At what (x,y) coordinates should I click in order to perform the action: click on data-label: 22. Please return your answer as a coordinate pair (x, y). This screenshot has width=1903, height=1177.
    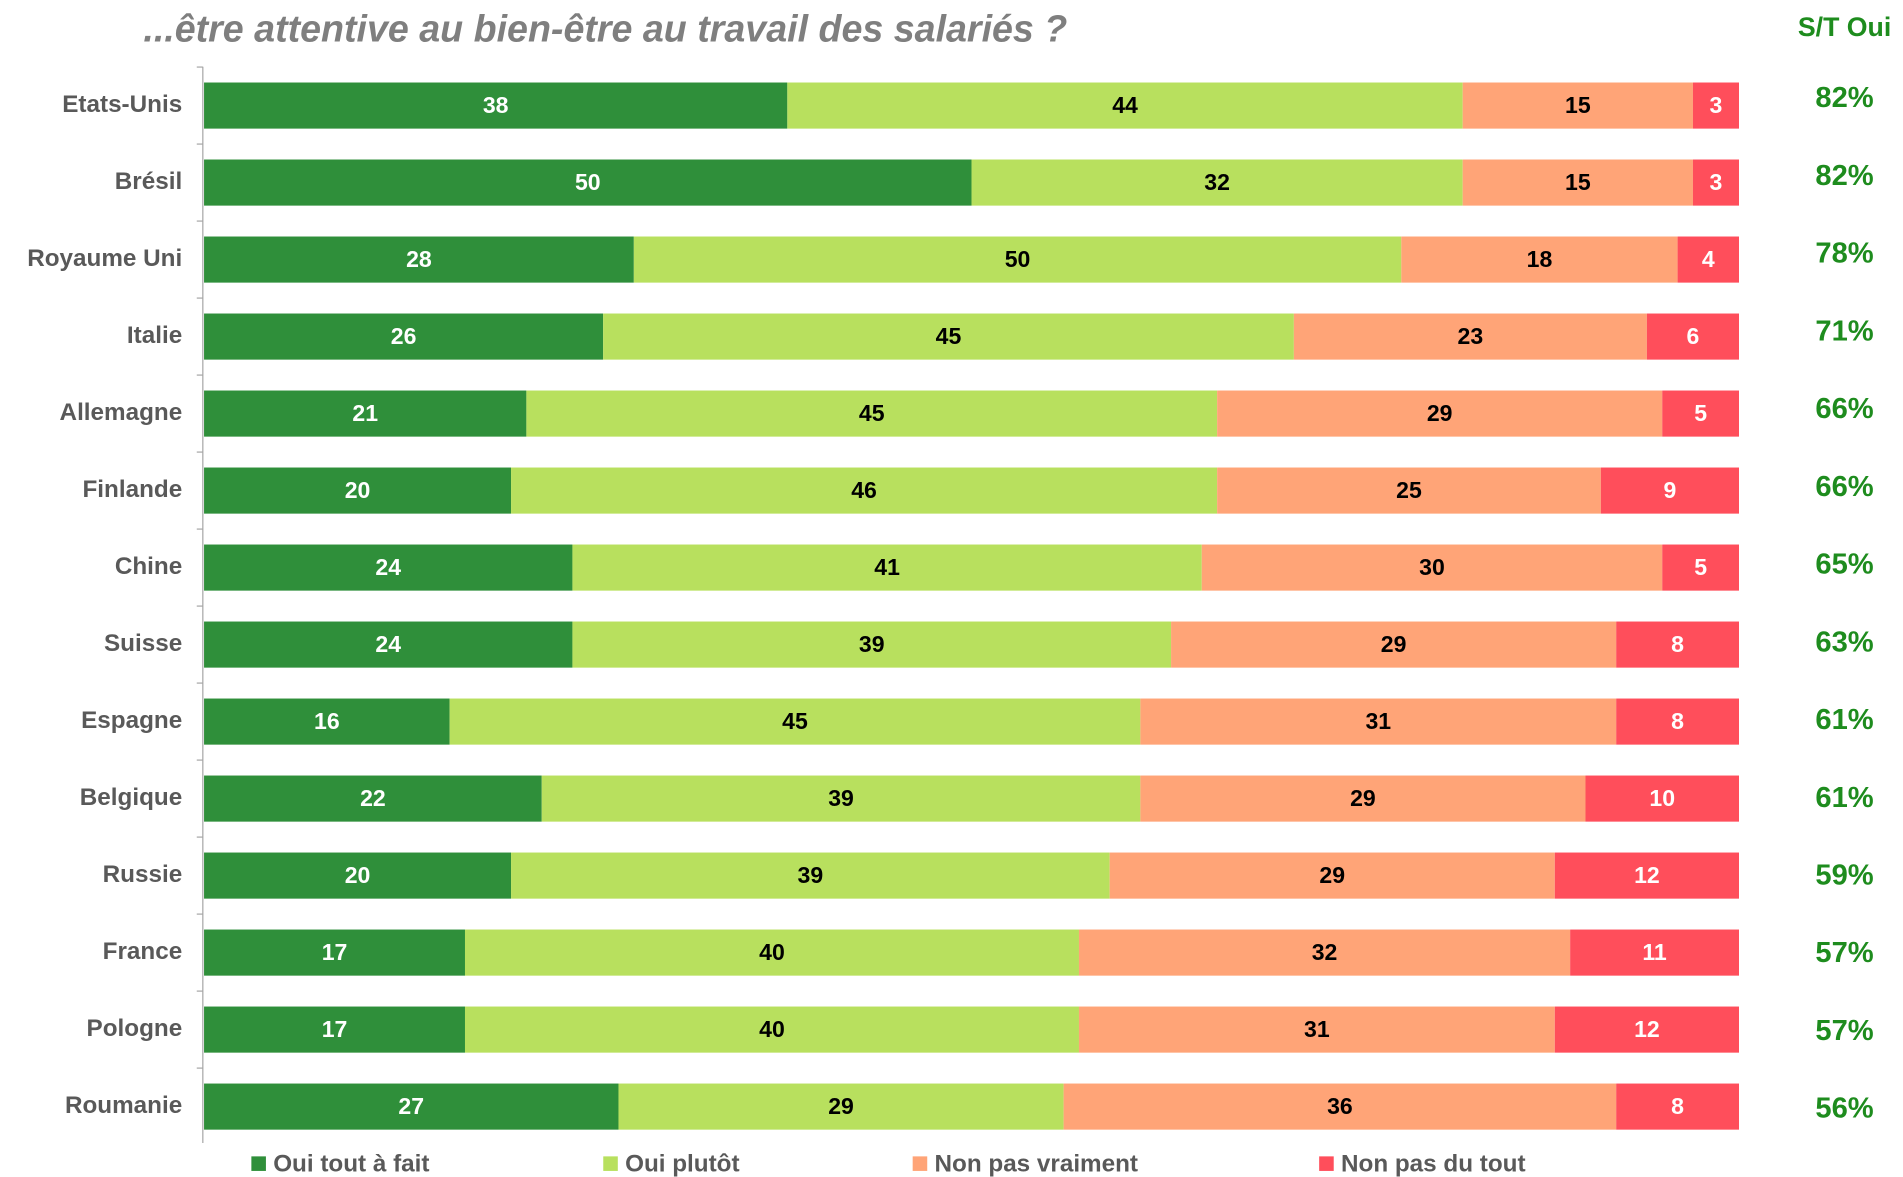
    Looking at the image, I should click on (373, 798).